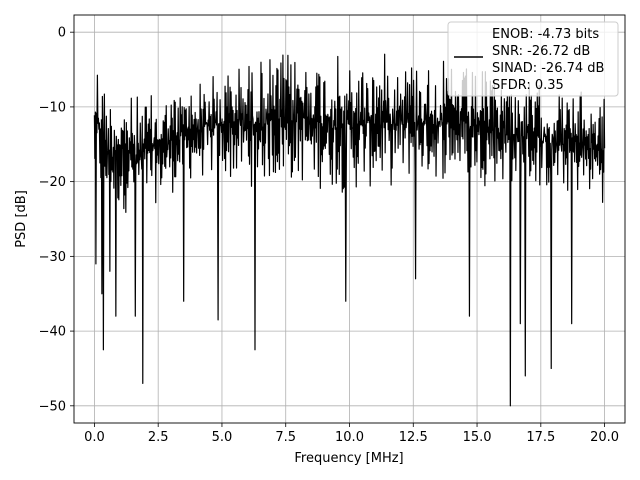  What do you see at coordinates (56, 220) in the screenshot?
I see `y-axis-ticks: 0 −10 −20 −30 −40 −50` at bounding box center [56, 220].